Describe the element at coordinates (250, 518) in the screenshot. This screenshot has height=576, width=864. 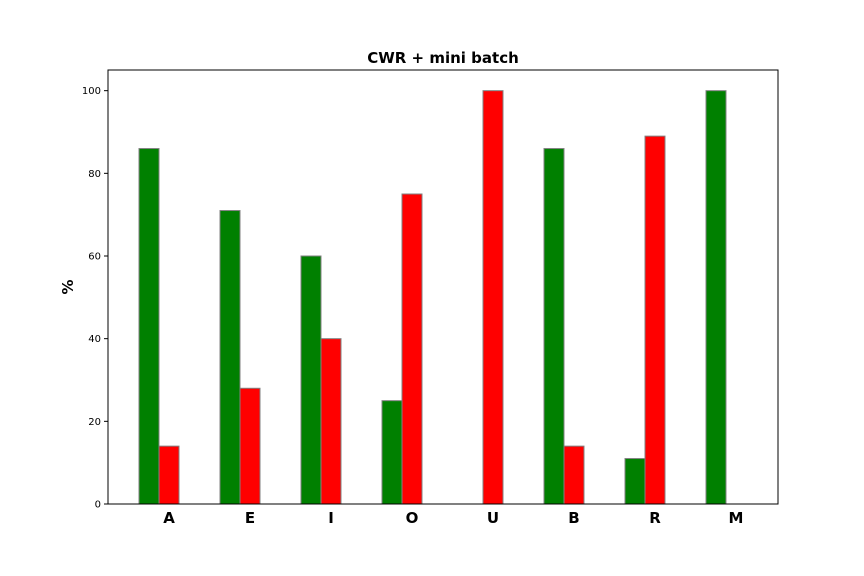
I see `x-tick-label: E` at that location.